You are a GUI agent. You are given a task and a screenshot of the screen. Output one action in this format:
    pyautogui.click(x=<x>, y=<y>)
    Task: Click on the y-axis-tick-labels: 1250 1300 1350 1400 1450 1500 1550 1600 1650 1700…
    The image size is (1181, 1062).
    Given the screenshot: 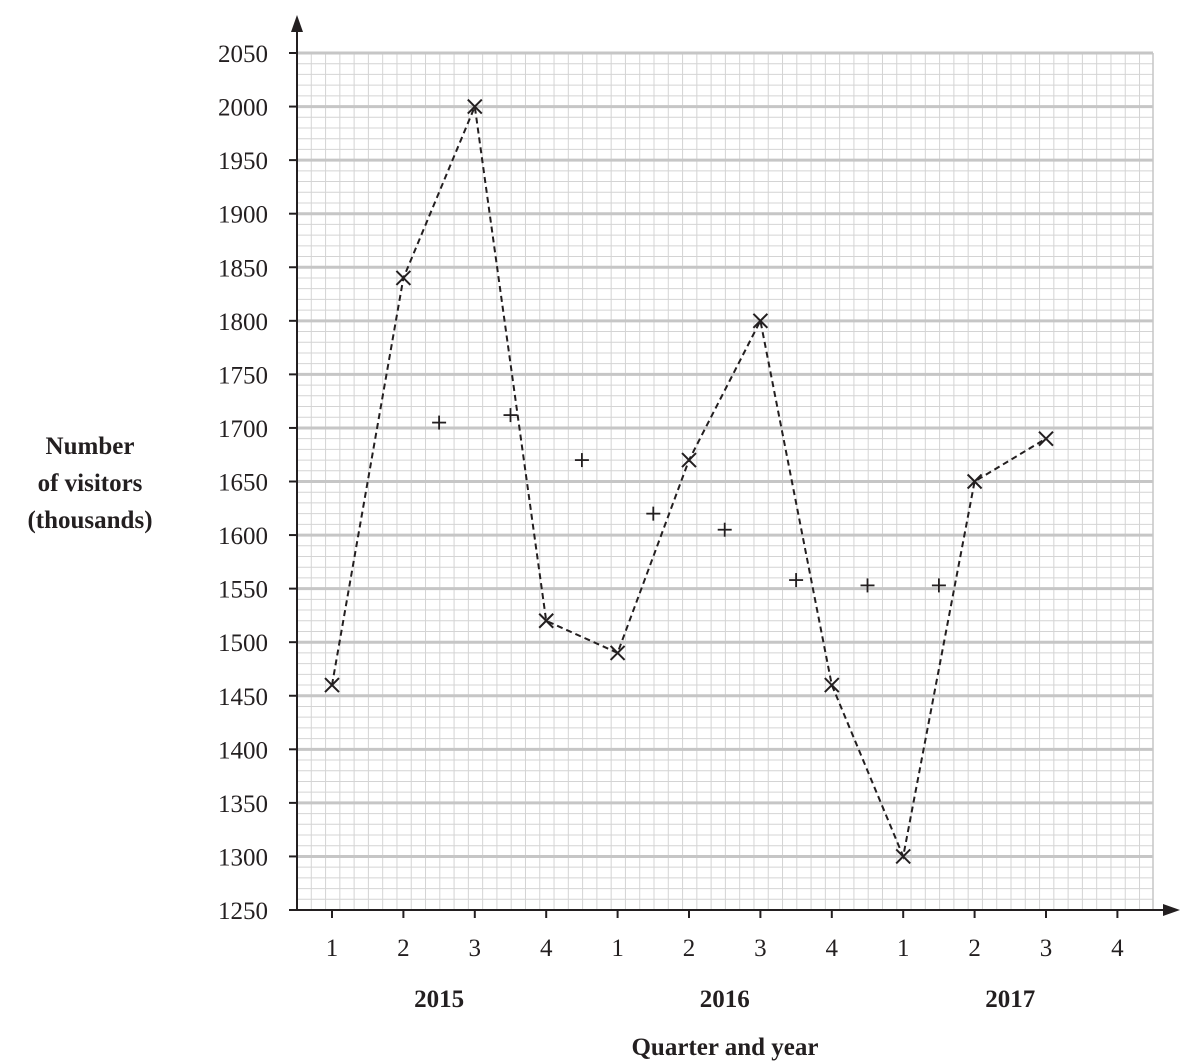 What is the action you would take?
    pyautogui.click(x=243, y=483)
    